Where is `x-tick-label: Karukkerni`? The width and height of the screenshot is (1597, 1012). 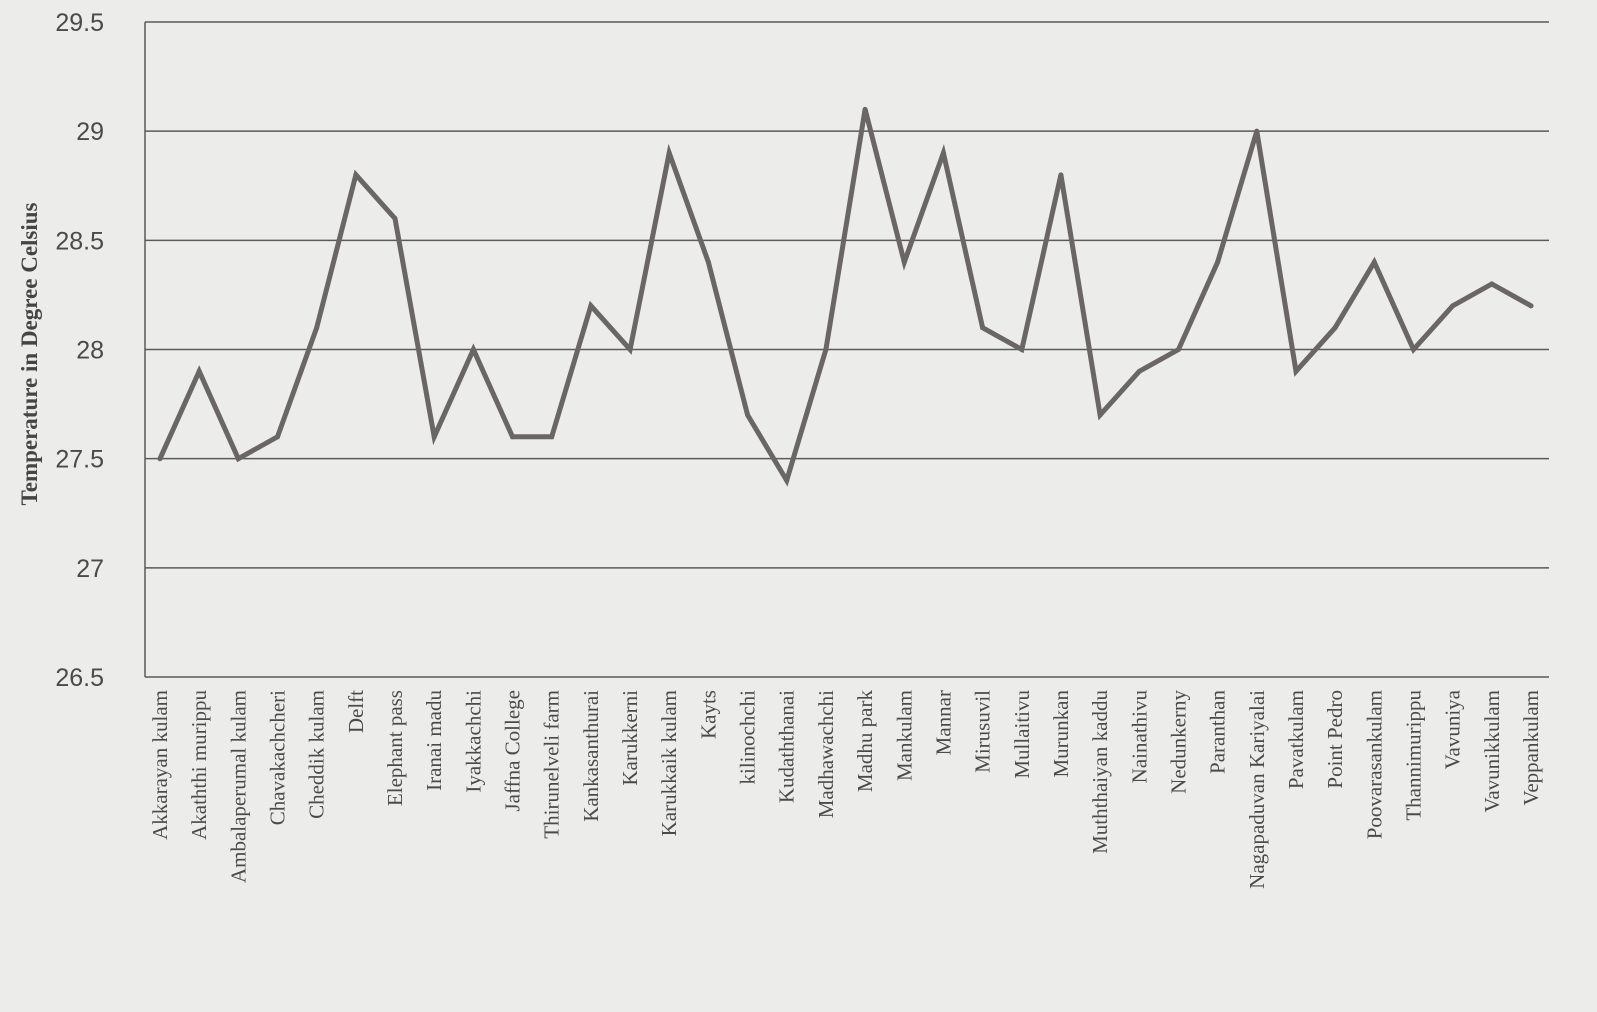 x-tick-label: Karukkerni is located at coordinates (630, 738).